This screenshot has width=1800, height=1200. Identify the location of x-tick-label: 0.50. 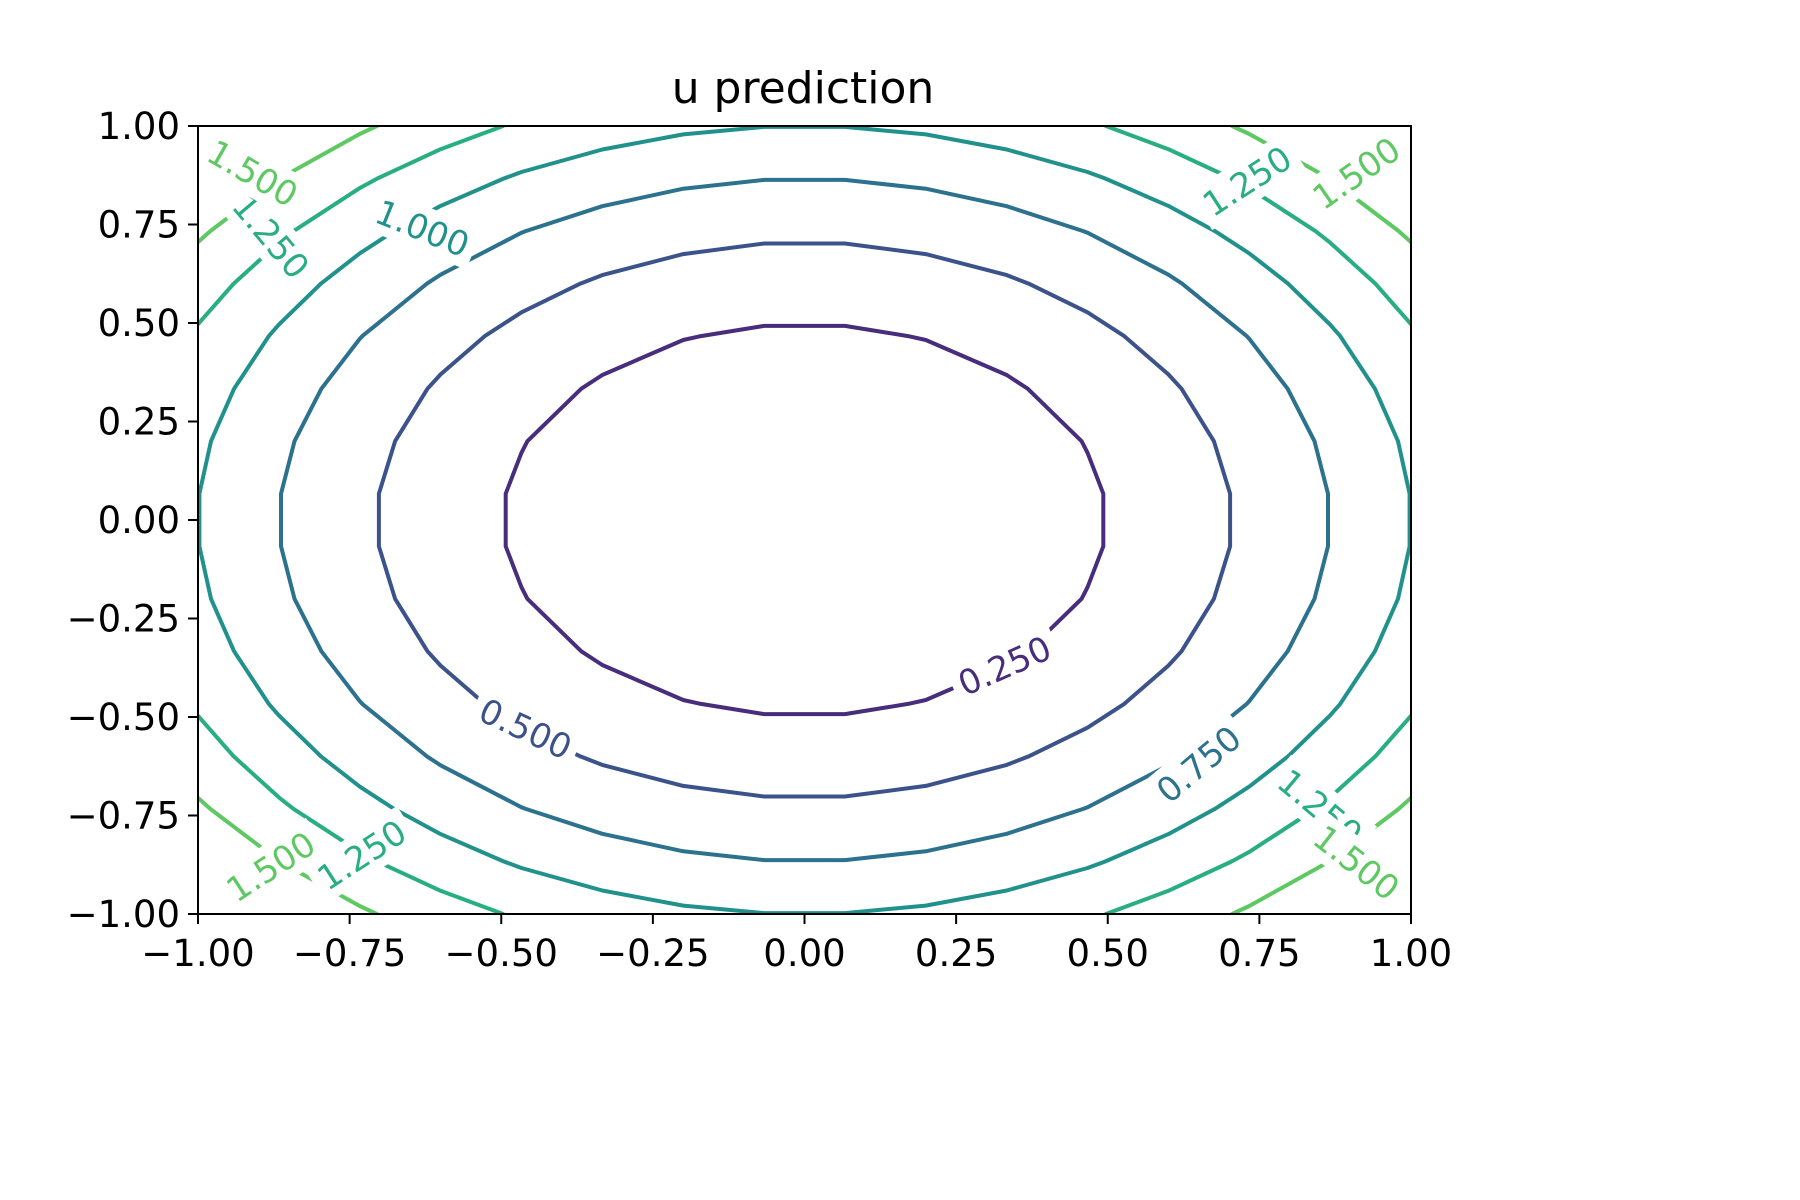
(1108, 953).